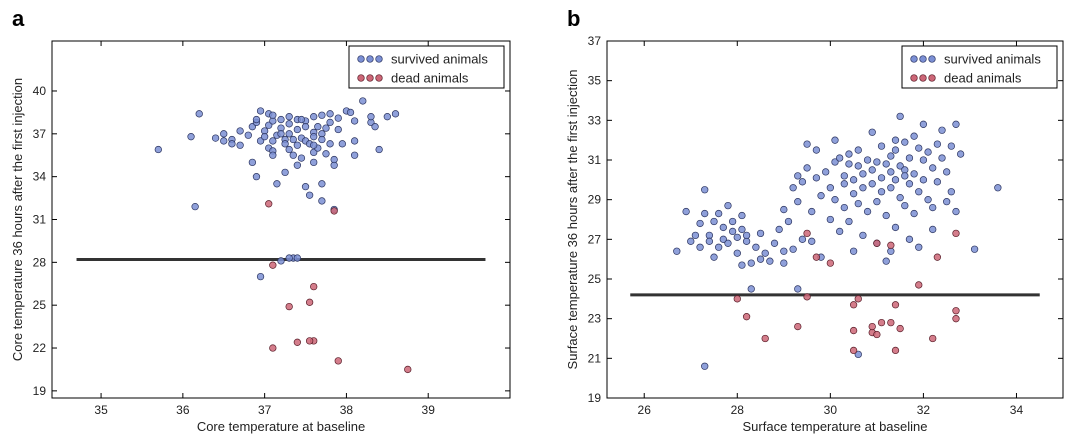  I want to click on legend-entry: dead animals, so click(430, 78).